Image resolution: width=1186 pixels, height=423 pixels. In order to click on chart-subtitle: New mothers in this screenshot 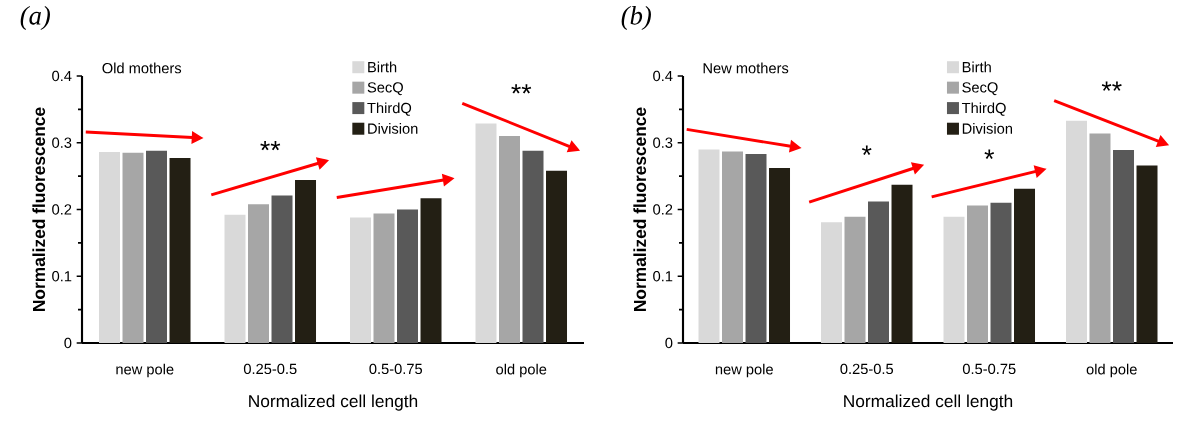, I will do `click(746, 68)`.